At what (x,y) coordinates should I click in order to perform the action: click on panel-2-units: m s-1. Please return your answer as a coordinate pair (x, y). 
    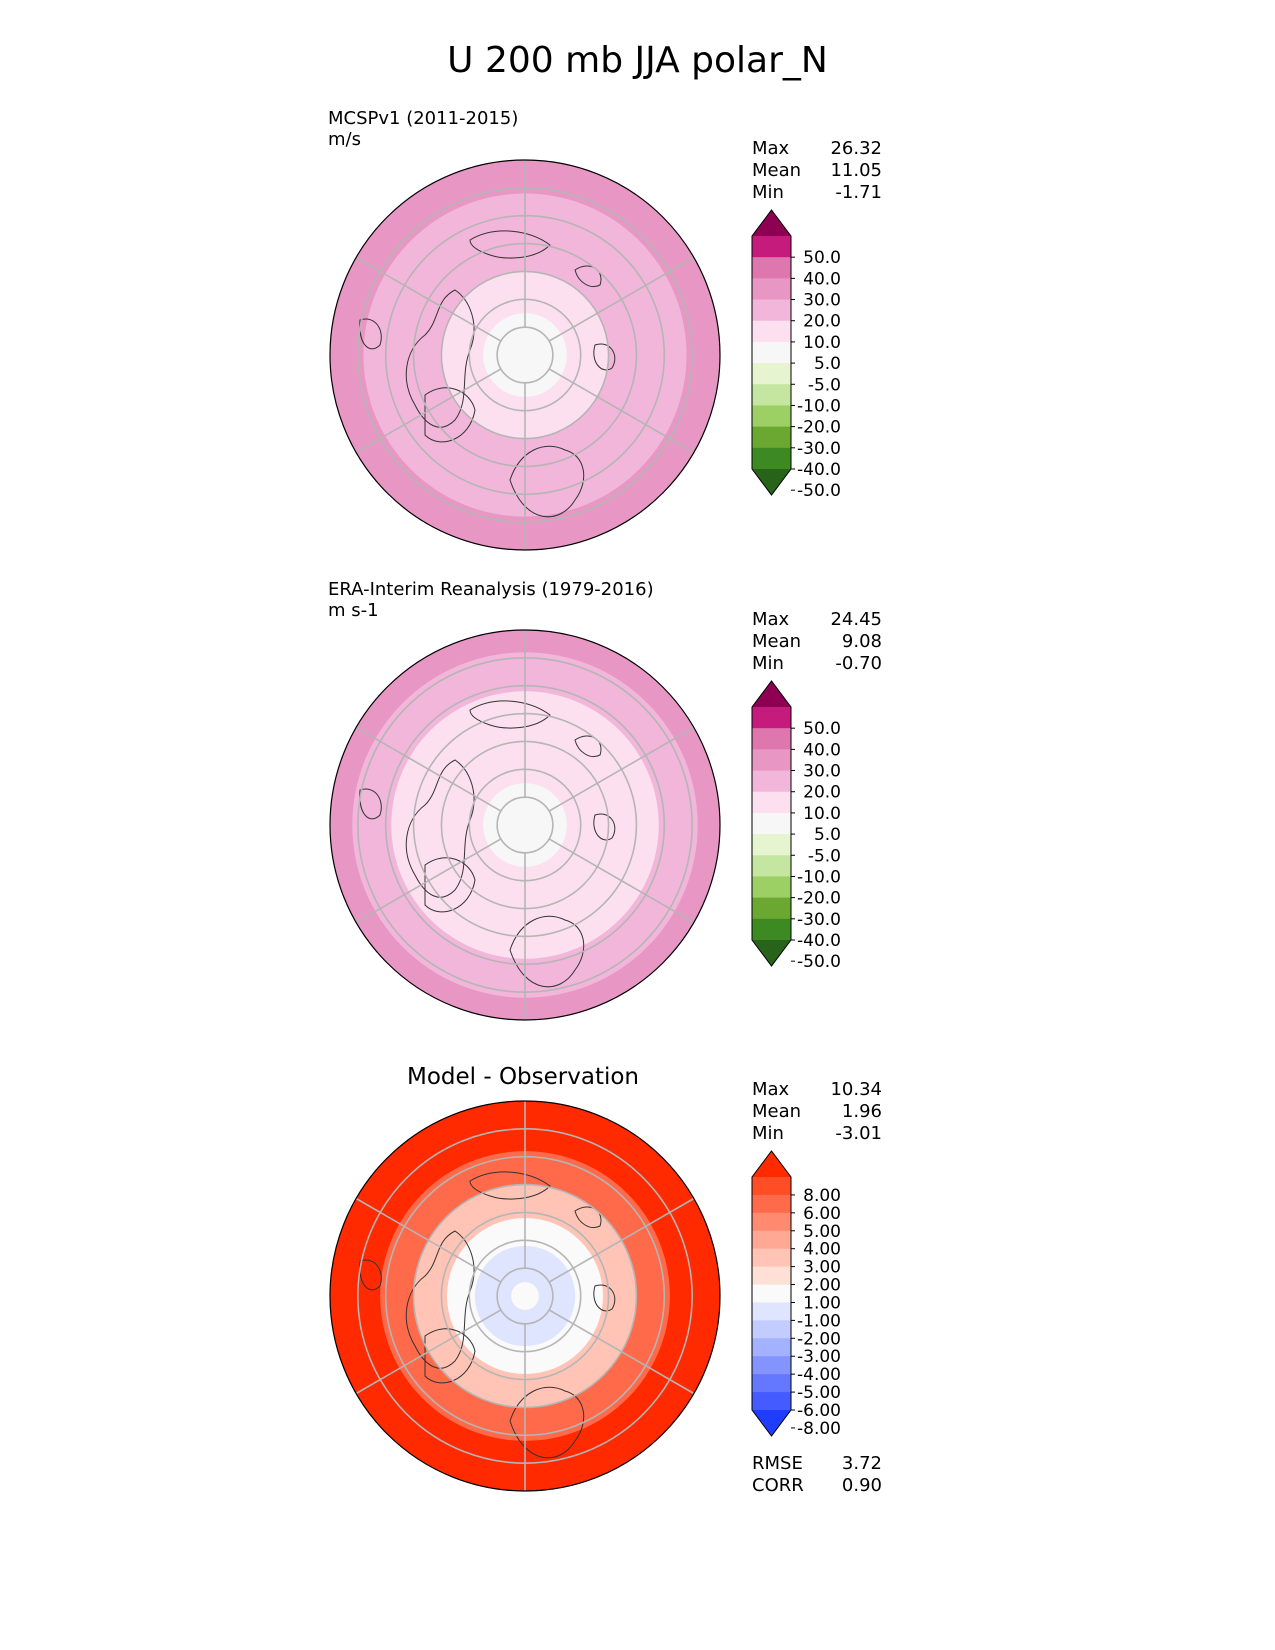
    Looking at the image, I should click on (353, 610).